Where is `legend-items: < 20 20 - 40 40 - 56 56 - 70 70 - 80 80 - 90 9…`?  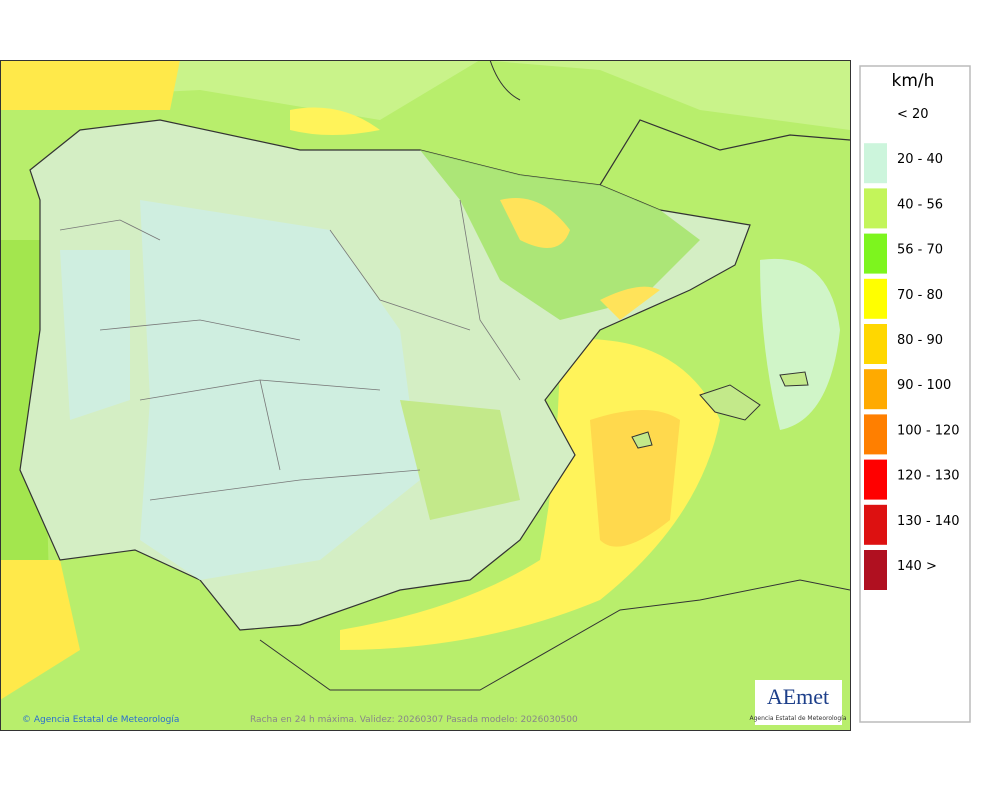 legend-items: < 20 20 - 40 40 - 56 56 - 70 70 - 80 80 - 90 9… is located at coordinates (912, 344).